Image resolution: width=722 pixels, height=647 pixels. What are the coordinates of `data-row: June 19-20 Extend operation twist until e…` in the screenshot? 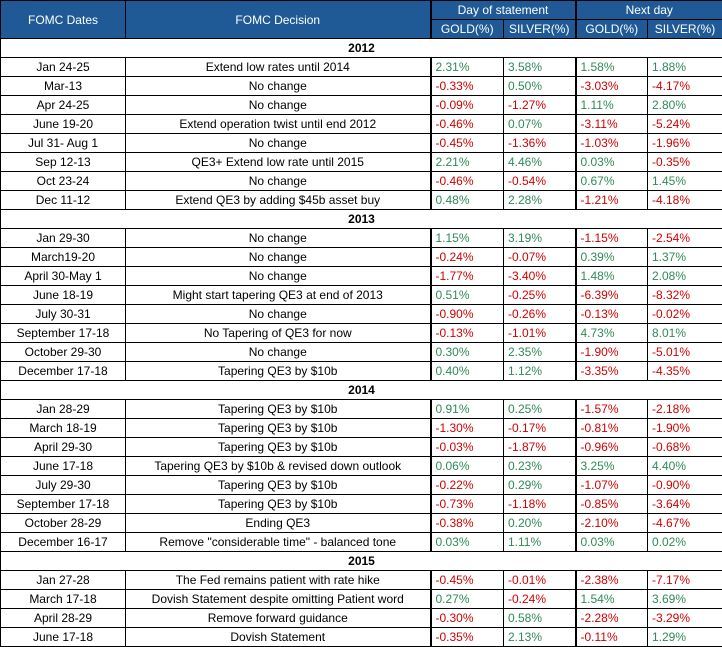 It's located at (361, 124).